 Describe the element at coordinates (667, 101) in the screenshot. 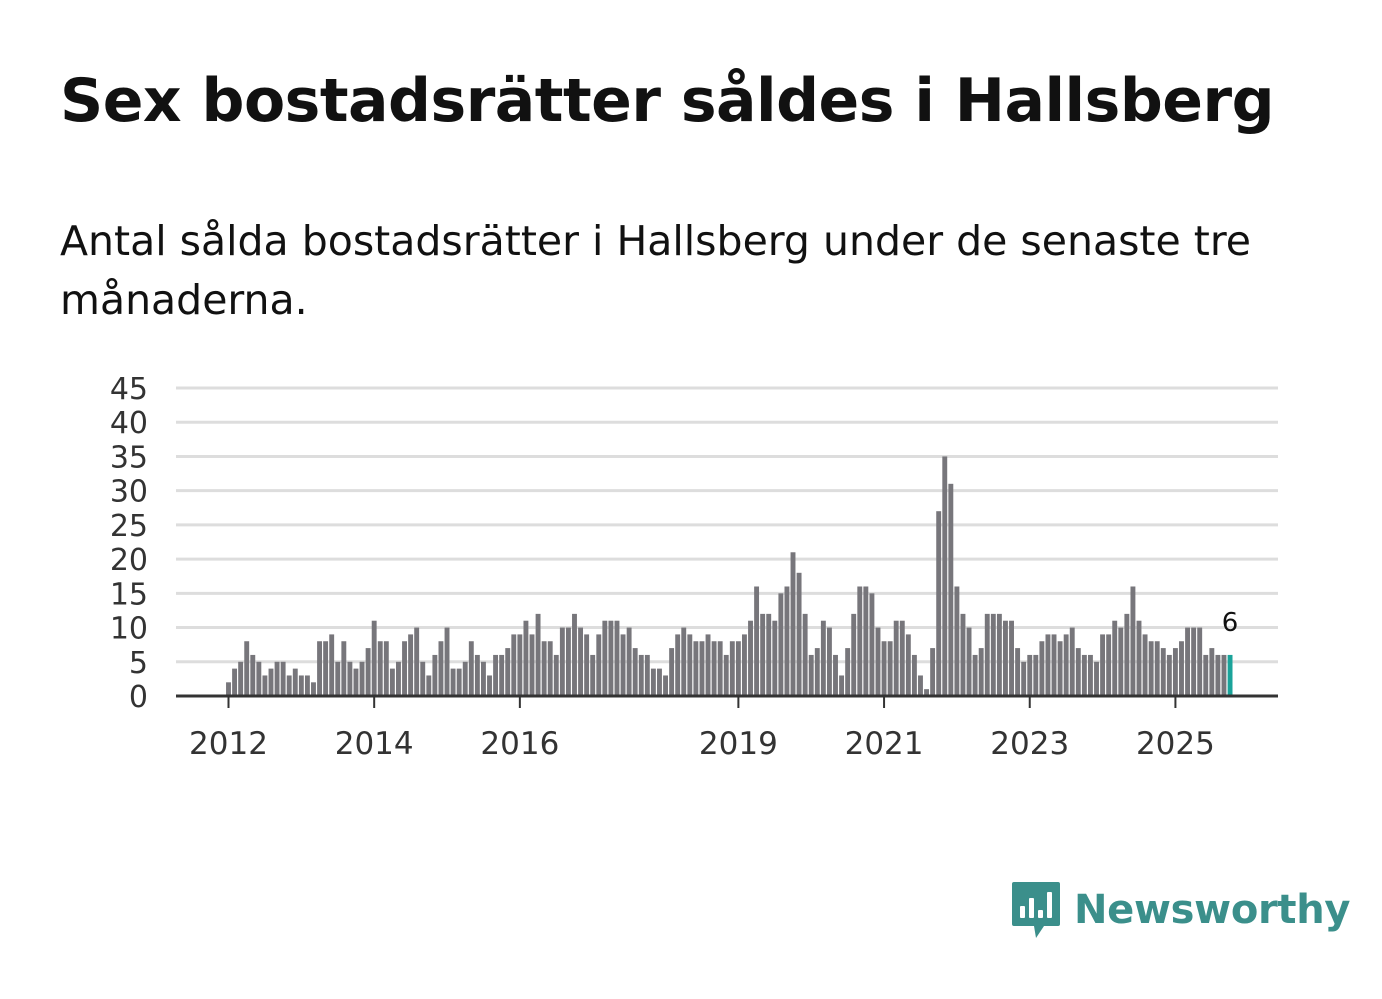

I see `chart-title: Sex bostadsrätter såldes i Hallsberg` at that location.